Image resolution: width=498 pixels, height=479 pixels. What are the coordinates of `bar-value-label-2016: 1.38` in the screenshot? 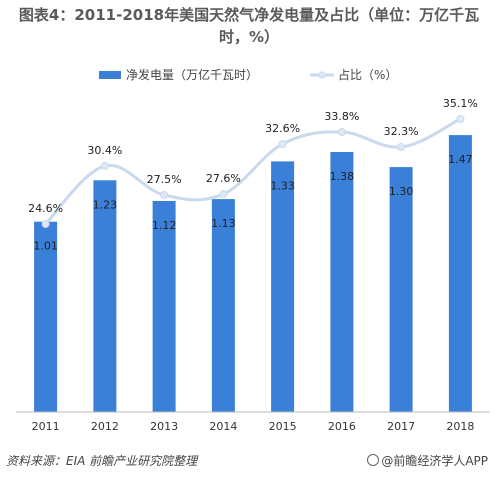 It's located at (342, 176).